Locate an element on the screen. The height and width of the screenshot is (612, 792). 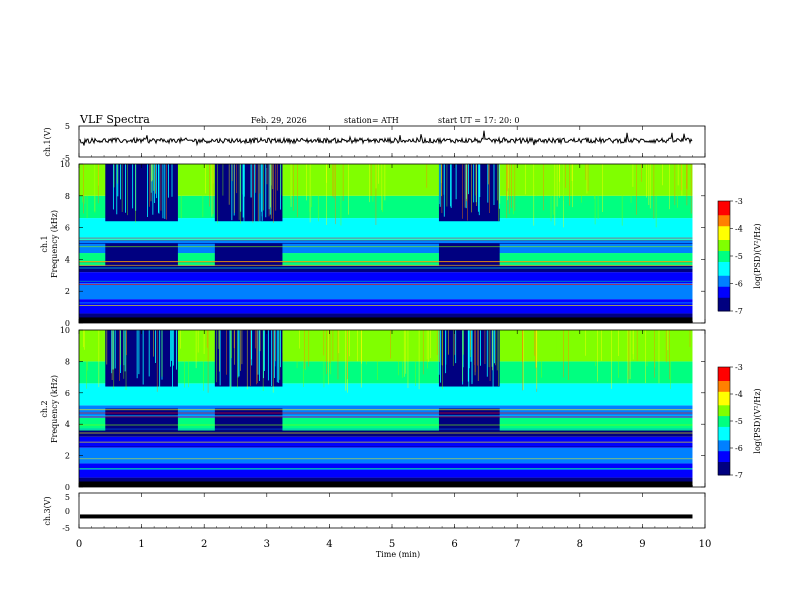
ch1-waveform-ylabel: ch.1(V) is located at coordinates (47, 141).